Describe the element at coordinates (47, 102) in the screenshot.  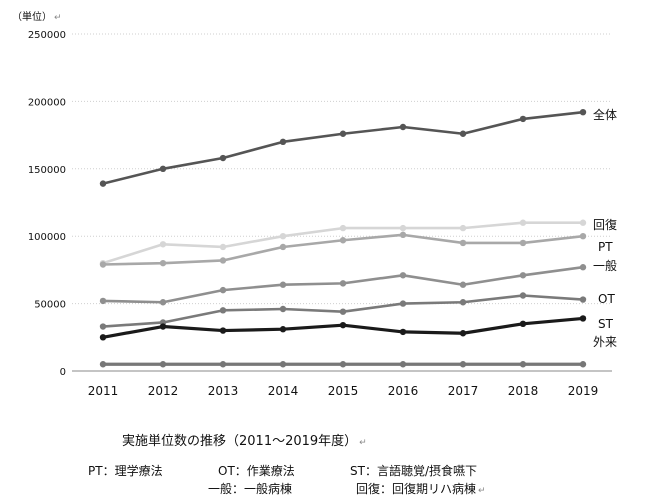
I see `y-tick-label: 200000` at that location.